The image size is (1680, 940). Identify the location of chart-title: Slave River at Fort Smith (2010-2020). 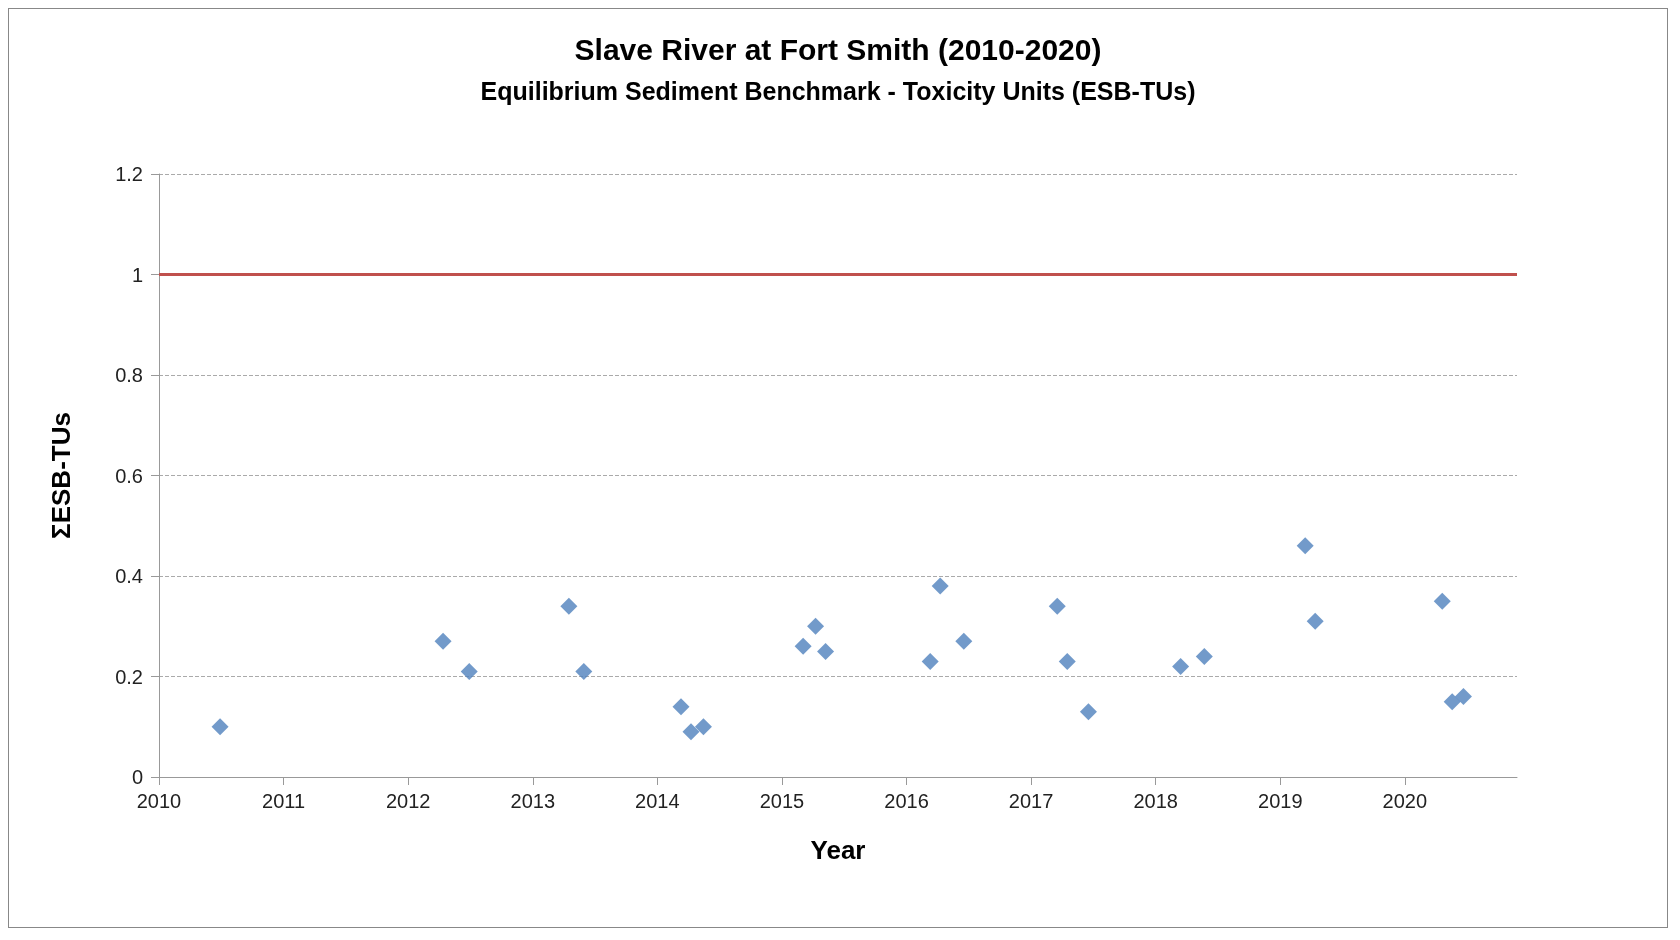
(838, 49).